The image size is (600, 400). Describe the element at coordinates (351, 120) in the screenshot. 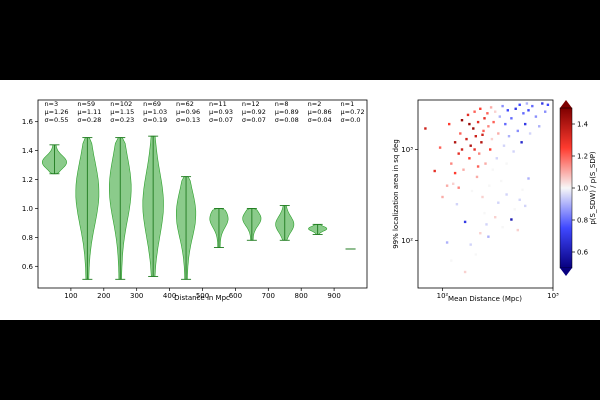

I see `violin-stat-sigma: σ=0.0` at that location.